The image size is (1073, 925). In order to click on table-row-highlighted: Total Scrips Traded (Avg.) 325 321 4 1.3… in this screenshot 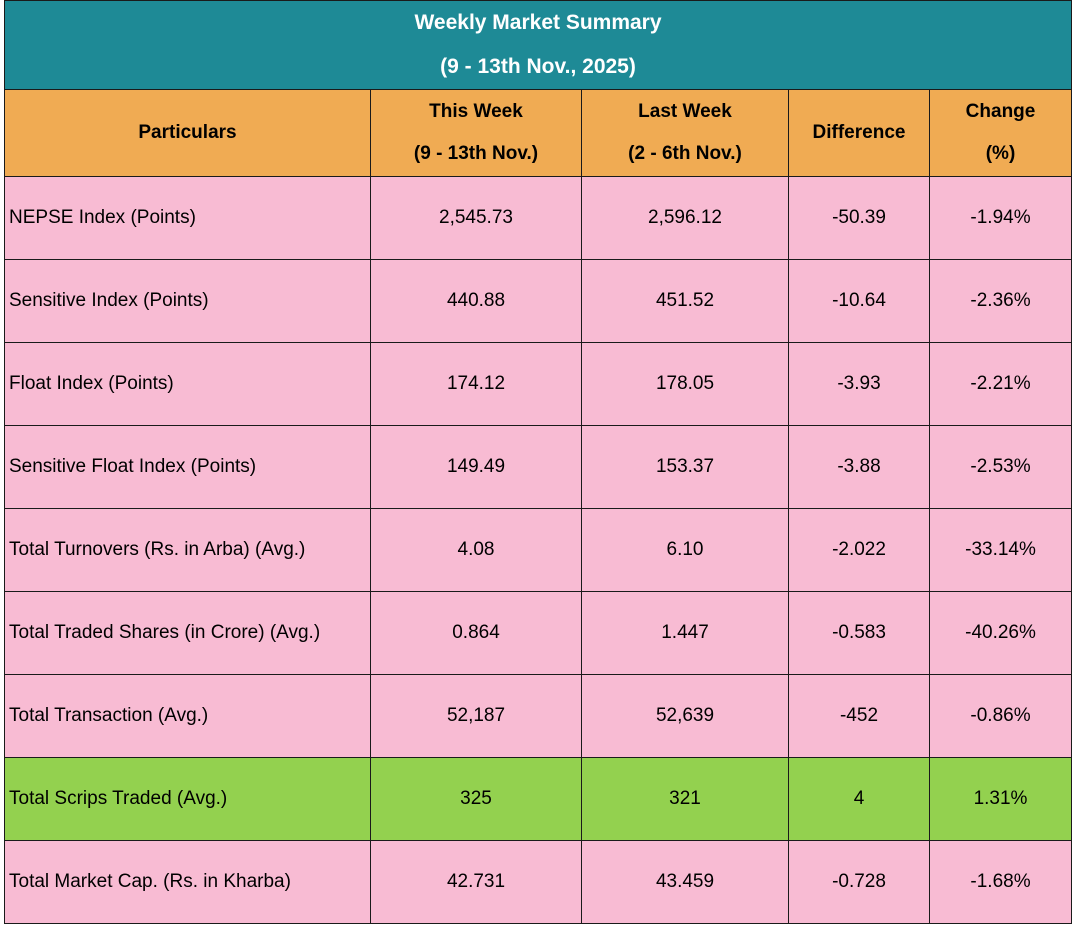, I will do `click(538, 799)`.